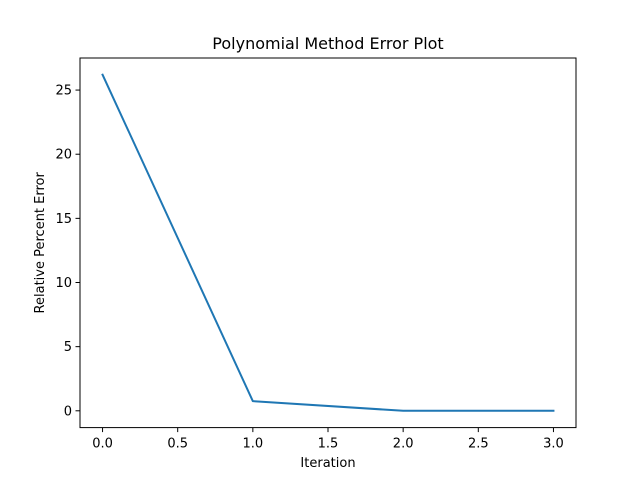 The image size is (640, 480). What do you see at coordinates (102, 444) in the screenshot?
I see `x-tick-label: 0.0` at bounding box center [102, 444].